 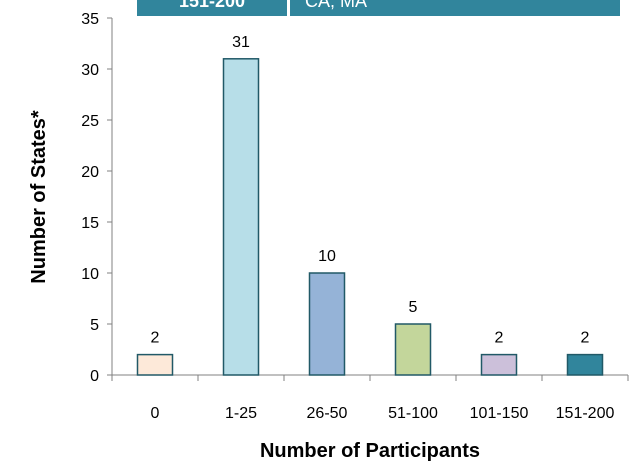 I want to click on banner-left-cell, so click(x=212, y=8).